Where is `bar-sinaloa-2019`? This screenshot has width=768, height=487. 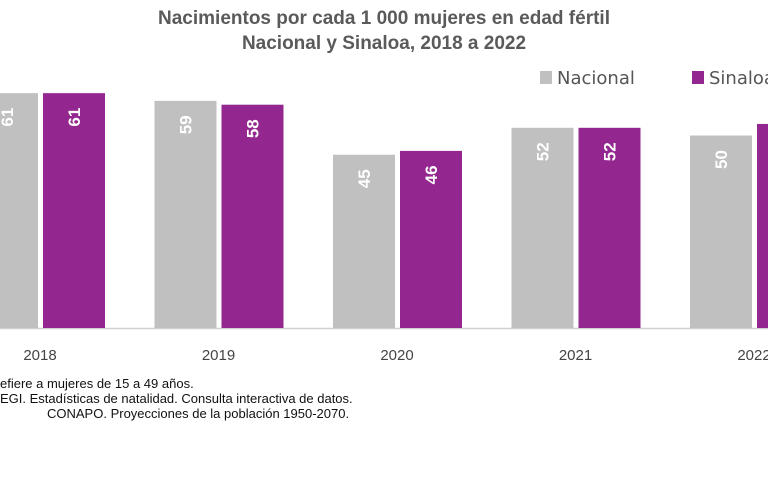 bar-sinaloa-2019 is located at coordinates (252, 216).